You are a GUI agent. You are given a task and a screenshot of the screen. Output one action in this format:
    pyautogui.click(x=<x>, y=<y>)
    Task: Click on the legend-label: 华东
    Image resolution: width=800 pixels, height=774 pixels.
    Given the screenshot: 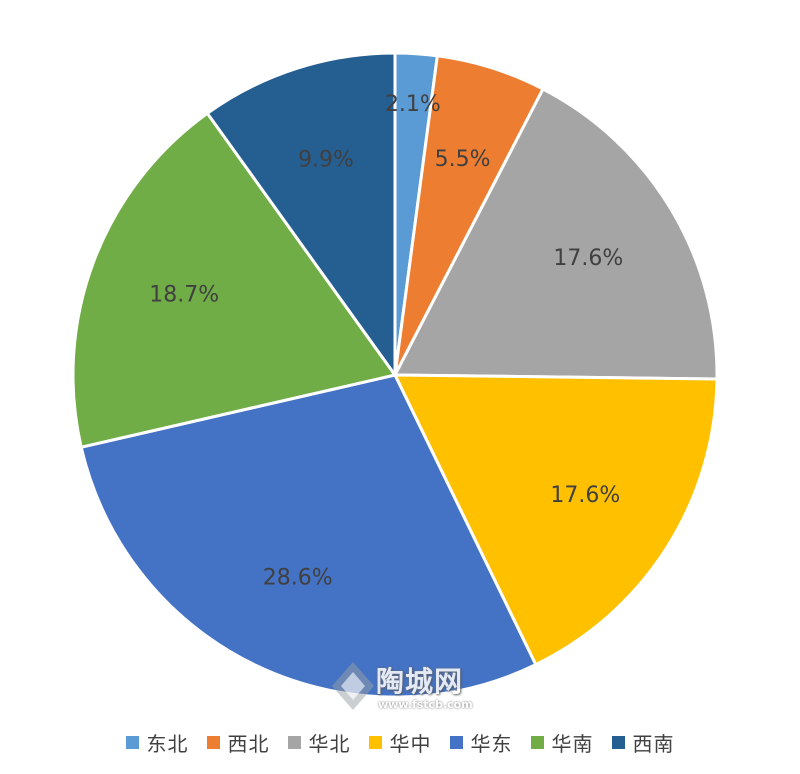 What is the action you would take?
    pyautogui.click(x=491, y=743)
    